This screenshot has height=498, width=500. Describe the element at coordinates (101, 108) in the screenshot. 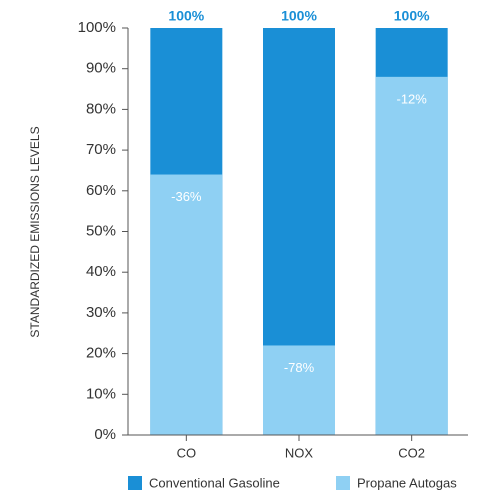

I see `y-tick-label: 80%` at that location.